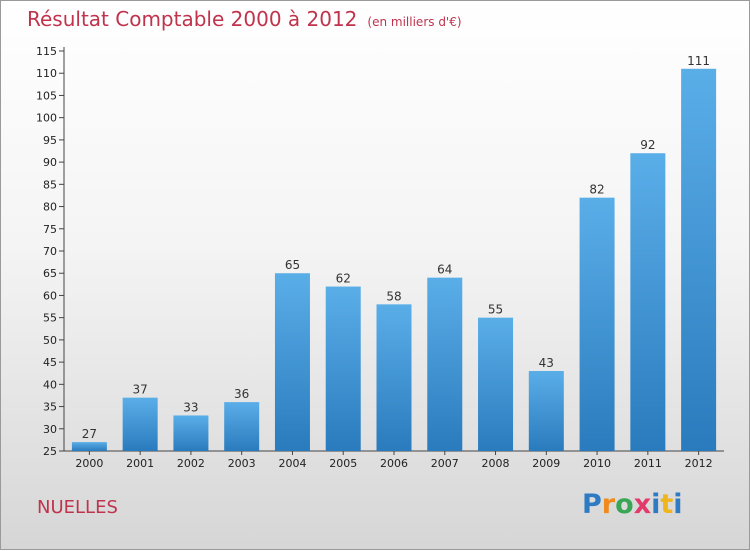 Image resolution: width=750 pixels, height=551 pixels. What do you see at coordinates (77, 507) in the screenshot?
I see `location-name: NUELLES` at bounding box center [77, 507].